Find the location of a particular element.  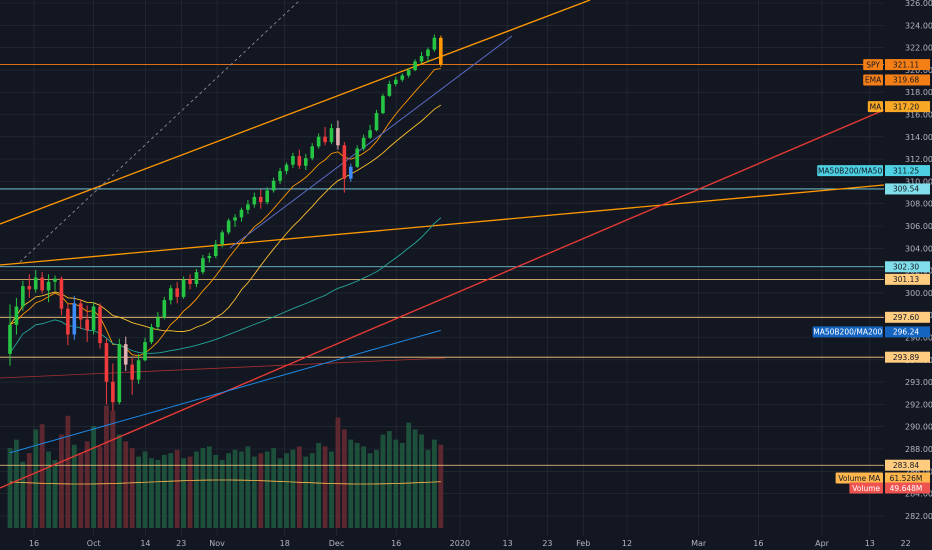

time-tick-label: Mar is located at coordinates (699, 543).